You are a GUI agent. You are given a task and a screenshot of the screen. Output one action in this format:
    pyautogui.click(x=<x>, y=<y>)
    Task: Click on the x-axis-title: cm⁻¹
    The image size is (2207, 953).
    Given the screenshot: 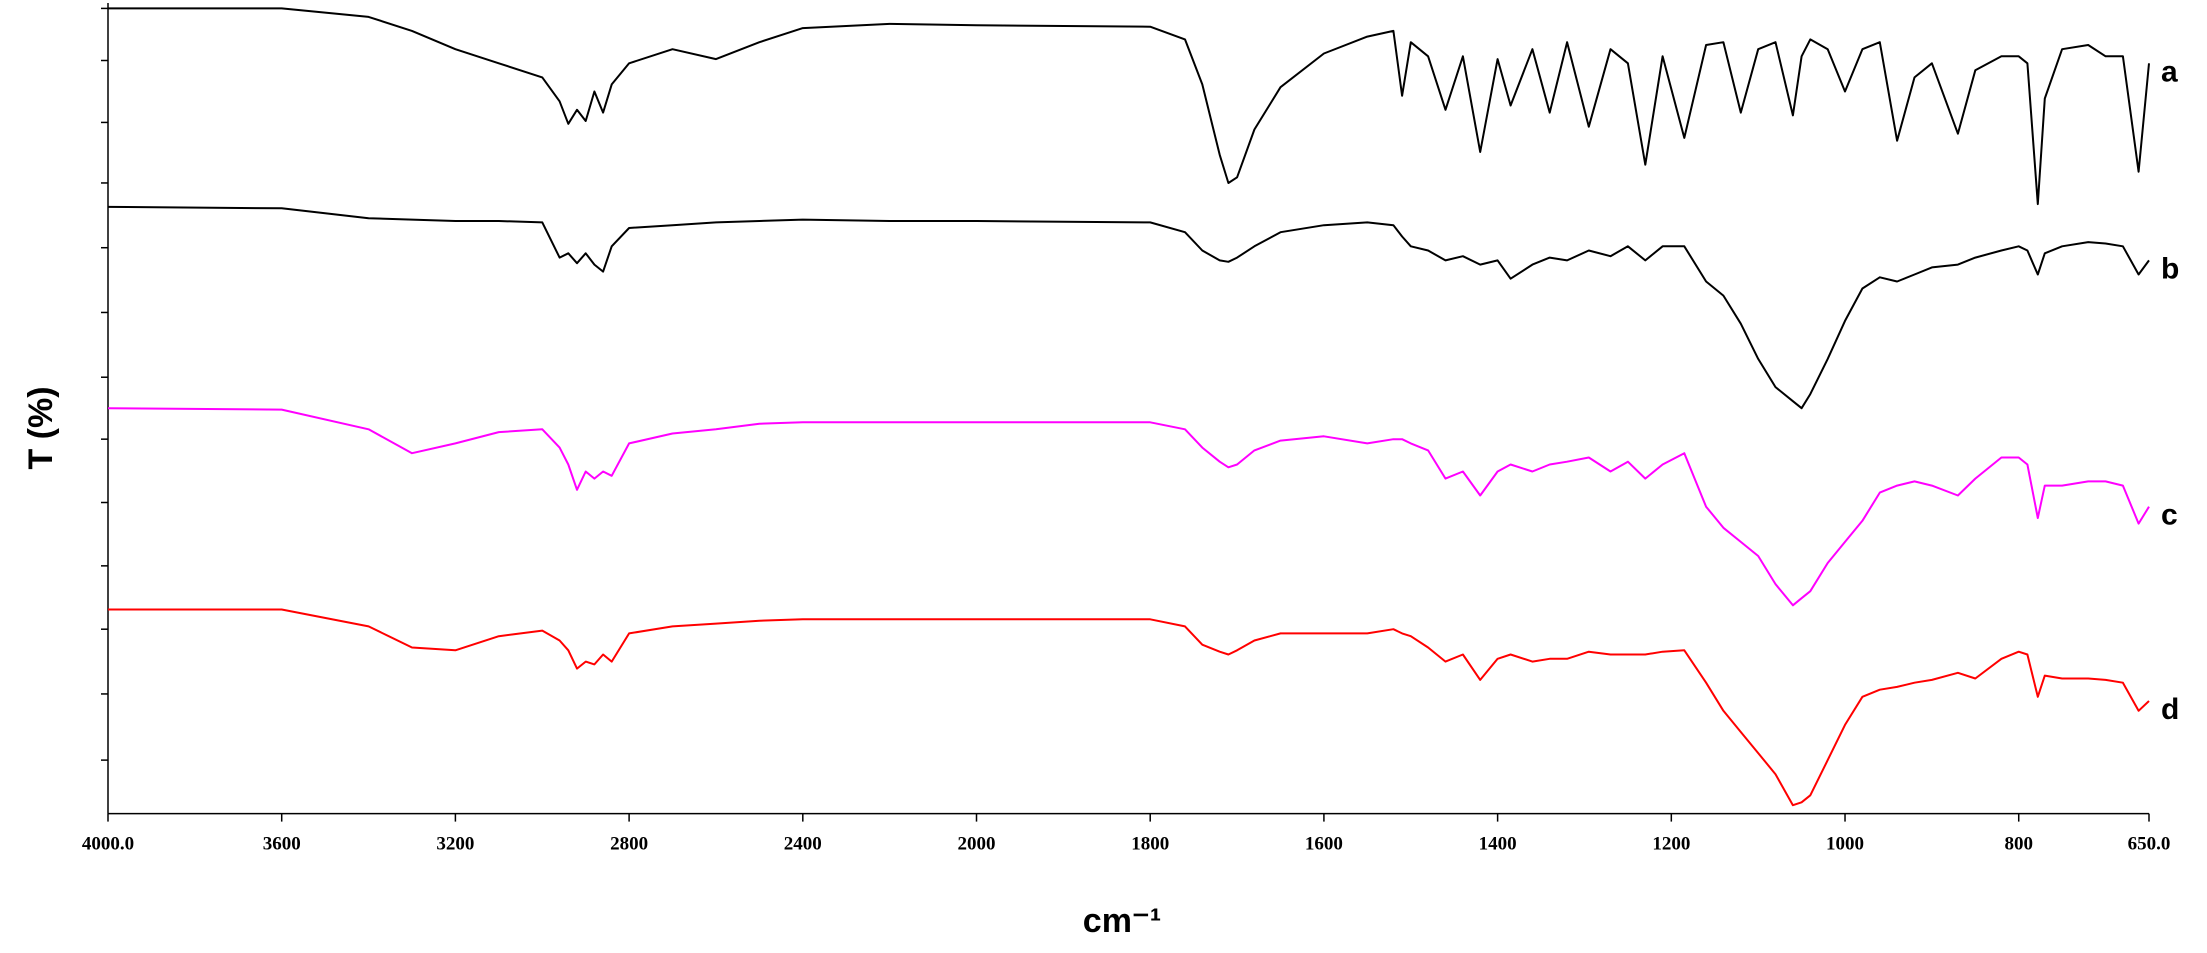 What is the action you would take?
    pyautogui.click(x=1122, y=921)
    